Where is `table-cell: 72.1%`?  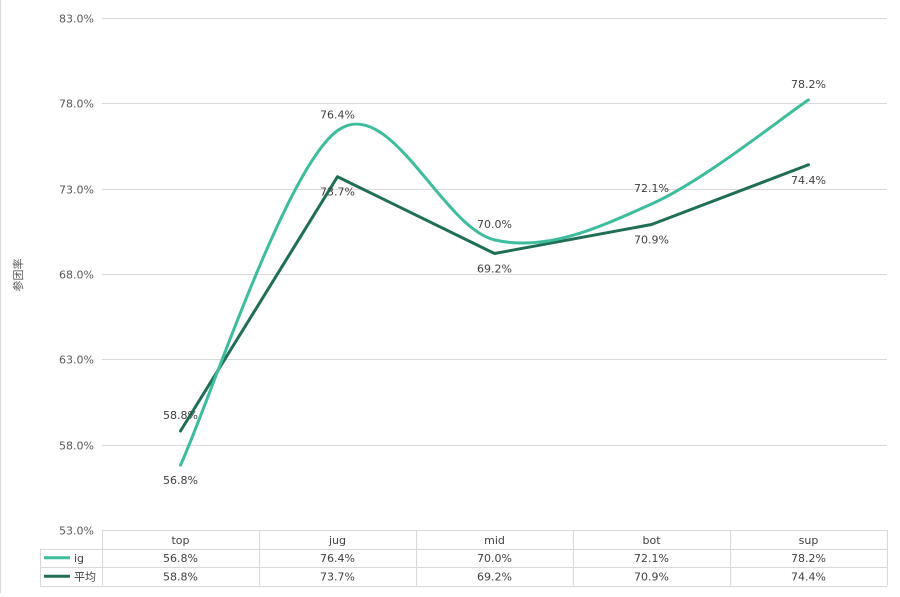
table-cell: 72.1% is located at coordinates (651, 558).